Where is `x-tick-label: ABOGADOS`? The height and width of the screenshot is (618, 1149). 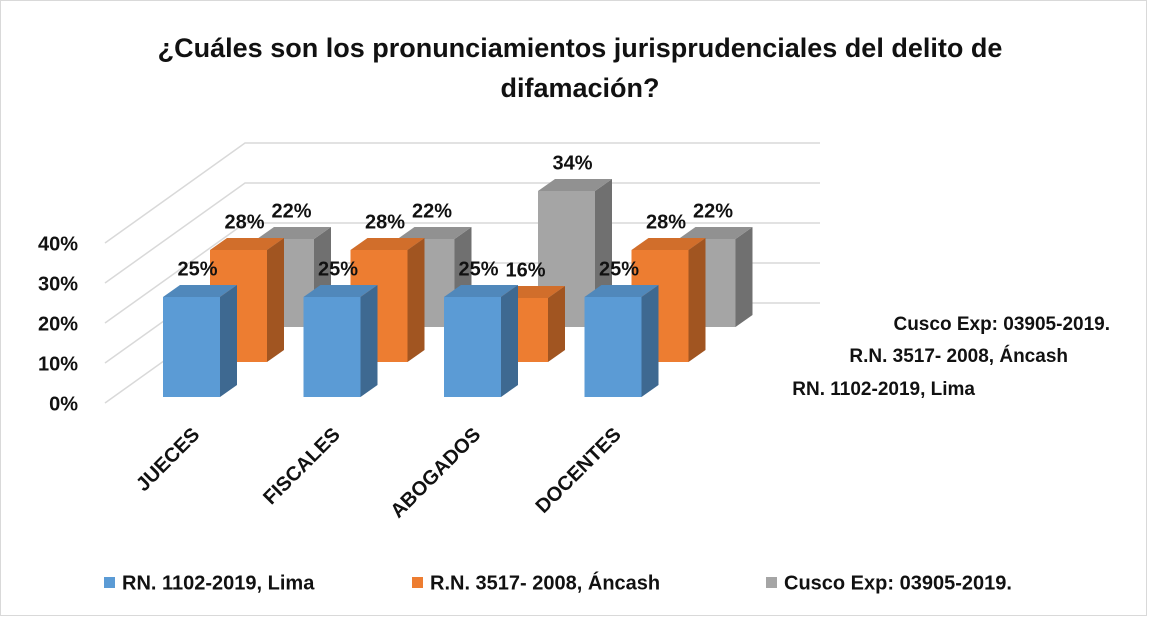
x-tick-label: ABOGADOS is located at coordinates (435, 473).